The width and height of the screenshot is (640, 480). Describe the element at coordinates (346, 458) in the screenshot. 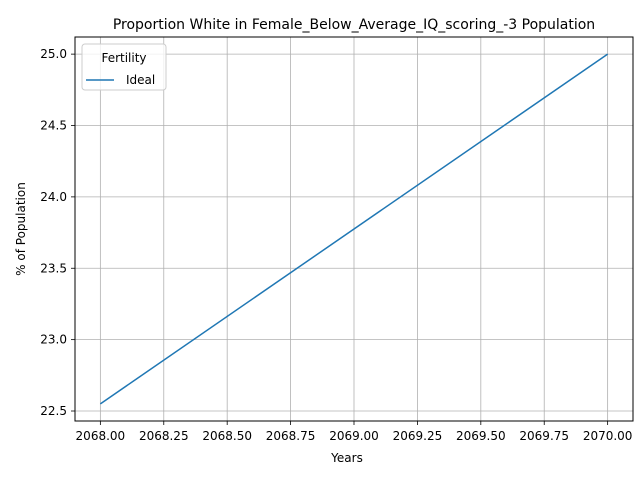

I see `x-axis-label: Years` at that location.